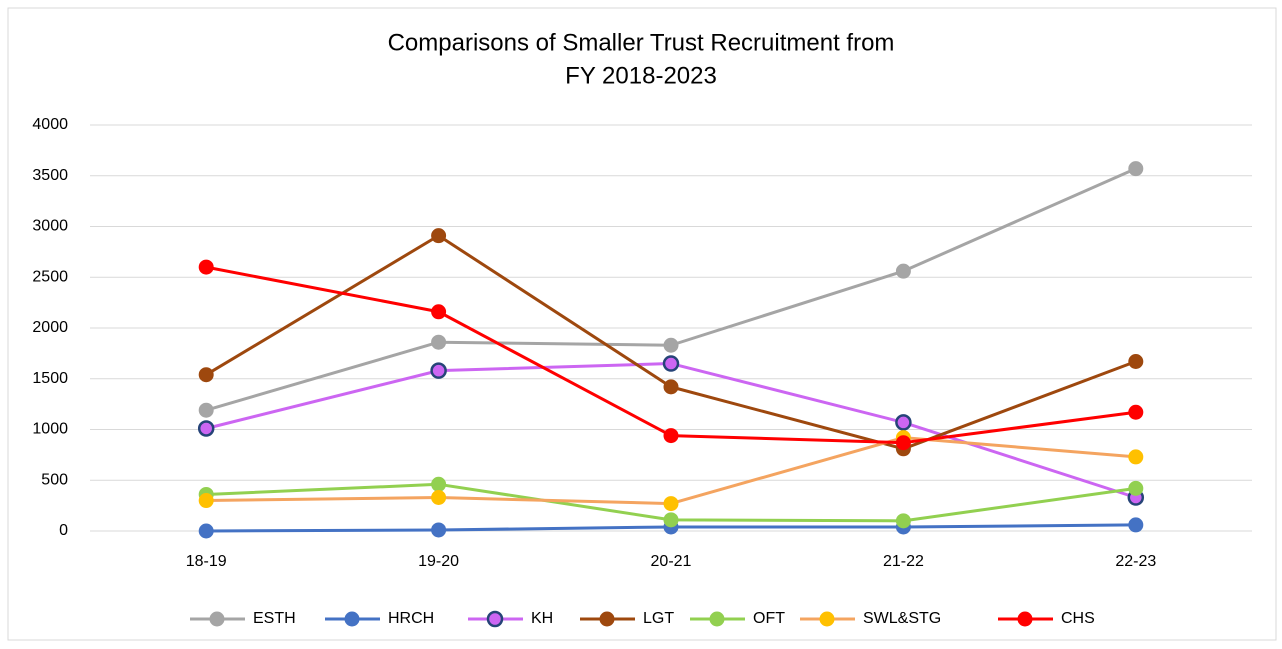 This screenshot has width=1282, height=649. What do you see at coordinates (206, 561) in the screenshot?
I see `x-tick-label: 18-19` at bounding box center [206, 561].